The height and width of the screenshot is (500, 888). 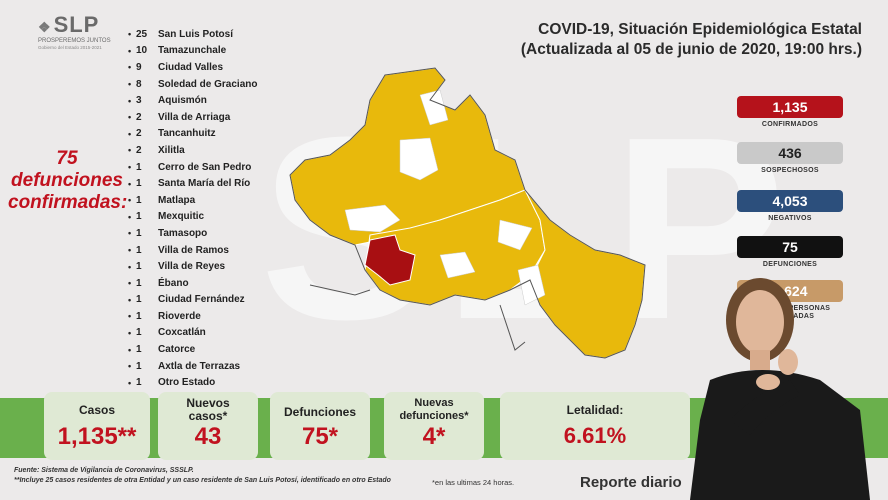 I want to click on logo-tagline: PROSPEREMOS JUNTOS, so click(x=74, y=41).